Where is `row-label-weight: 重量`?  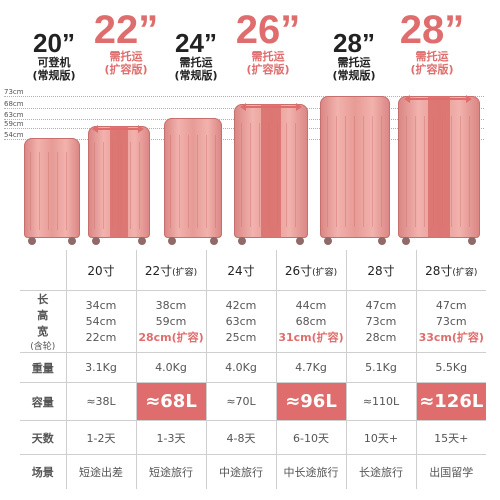 row-label-weight: 重量 is located at coordinates (43, 367).